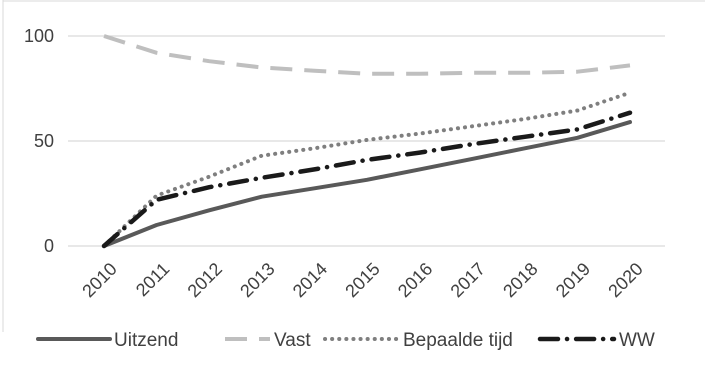 The height and width of the screenshot is (365, 705). I want to click on legend-label-bepaalde-tijd: Bepaalde tijd, so click(458, 340).